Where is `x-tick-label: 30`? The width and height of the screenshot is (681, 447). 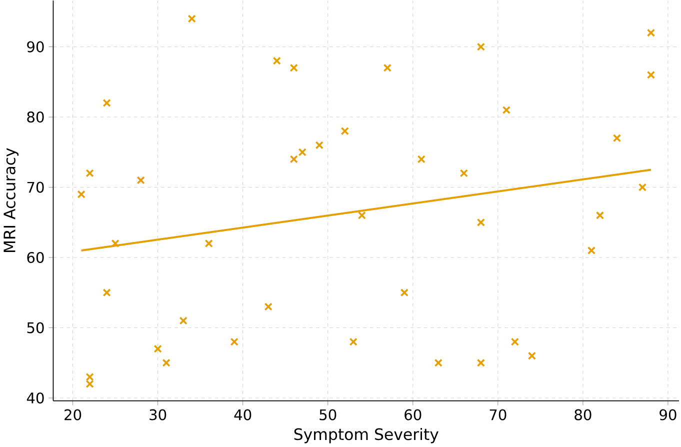 x-tick-label: 30 is located at coordinates (158, 414).